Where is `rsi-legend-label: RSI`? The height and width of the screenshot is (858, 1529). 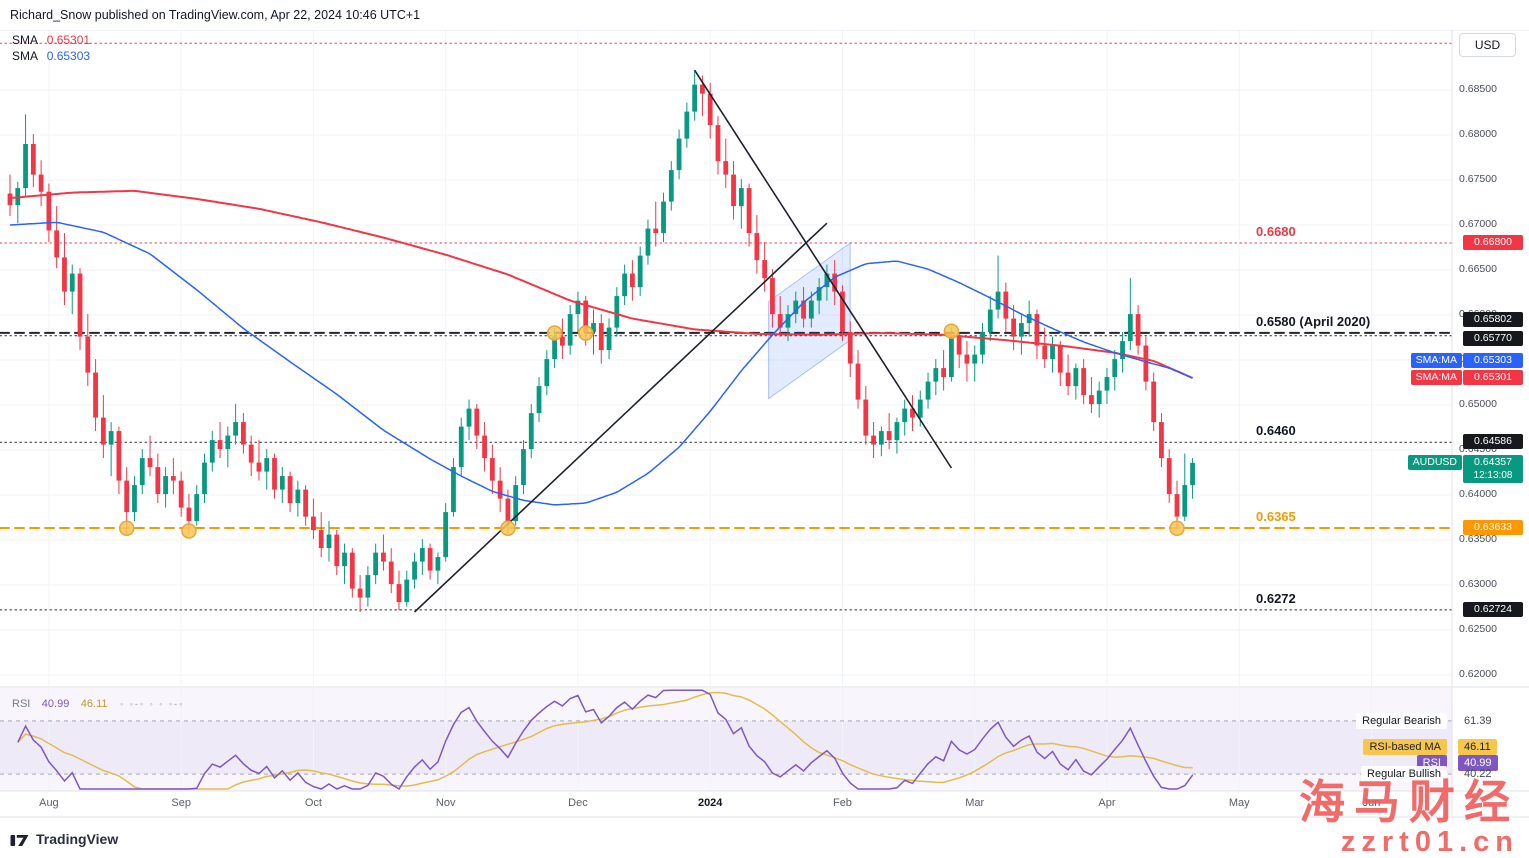 rsi-legend-label: RSI is located at coordinates (21, 704).